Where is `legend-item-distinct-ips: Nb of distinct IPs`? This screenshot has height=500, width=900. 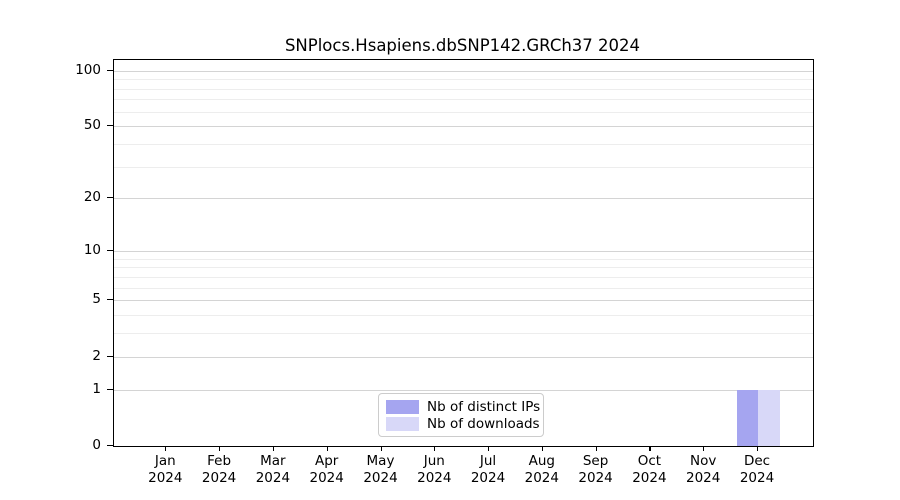
legend-item-distinct-ips: Nb of distinct IPs is located at coordinates (463, 407).